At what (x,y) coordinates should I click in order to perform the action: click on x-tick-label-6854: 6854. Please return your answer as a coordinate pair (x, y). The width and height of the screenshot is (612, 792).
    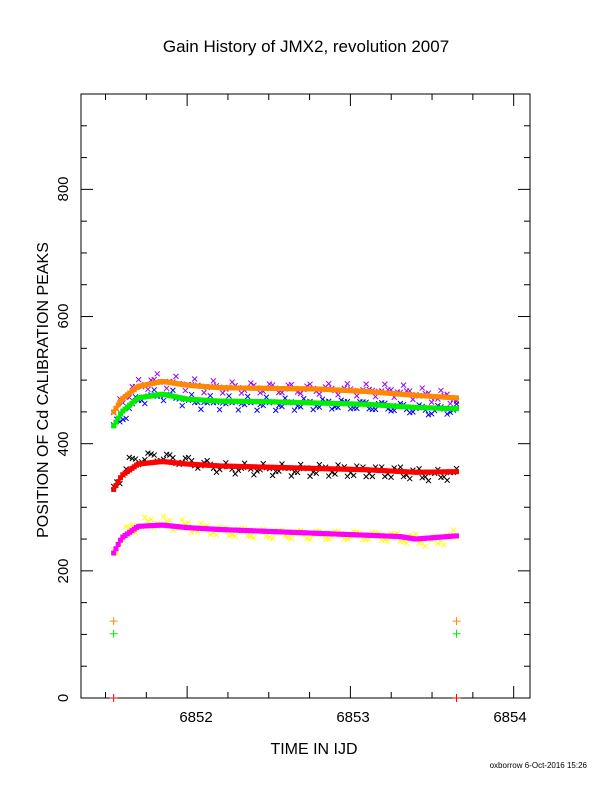
    Looking at the image, I should click on (509, 717).